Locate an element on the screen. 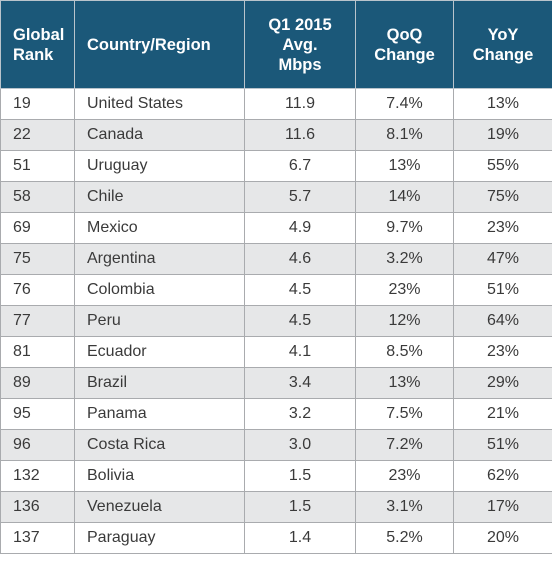  table-cell: 3.0 is located at coordinates (300, 445).